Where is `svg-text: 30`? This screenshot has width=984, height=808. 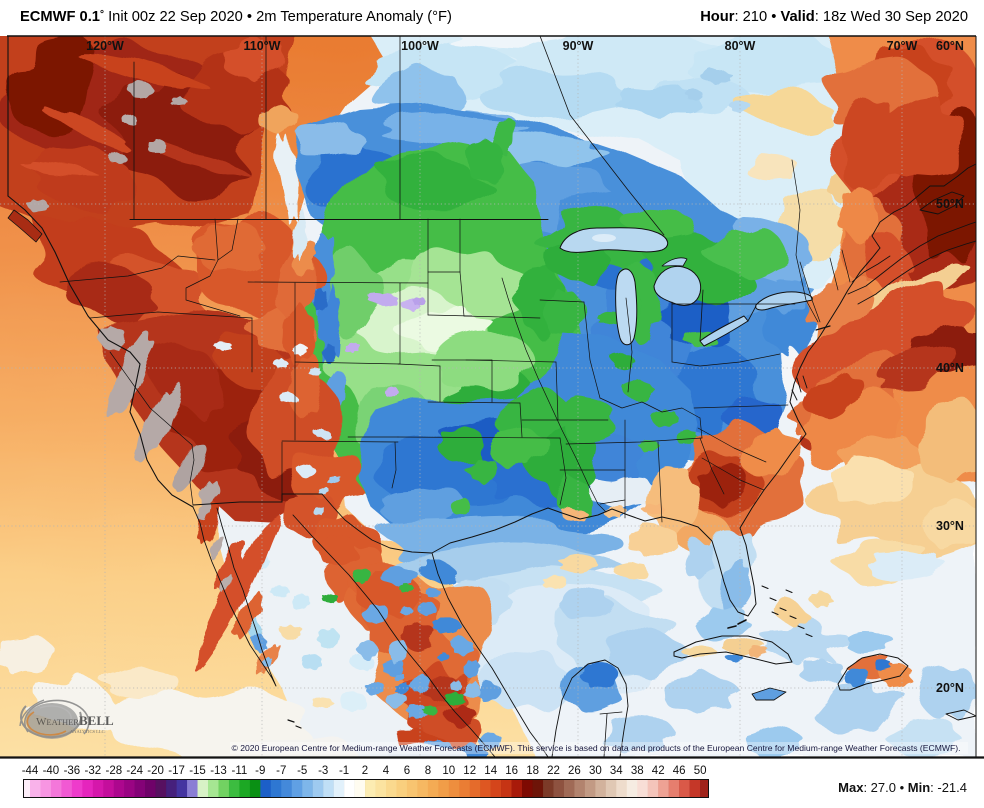
svg-text: 30 is located at coordinates (595, 771).